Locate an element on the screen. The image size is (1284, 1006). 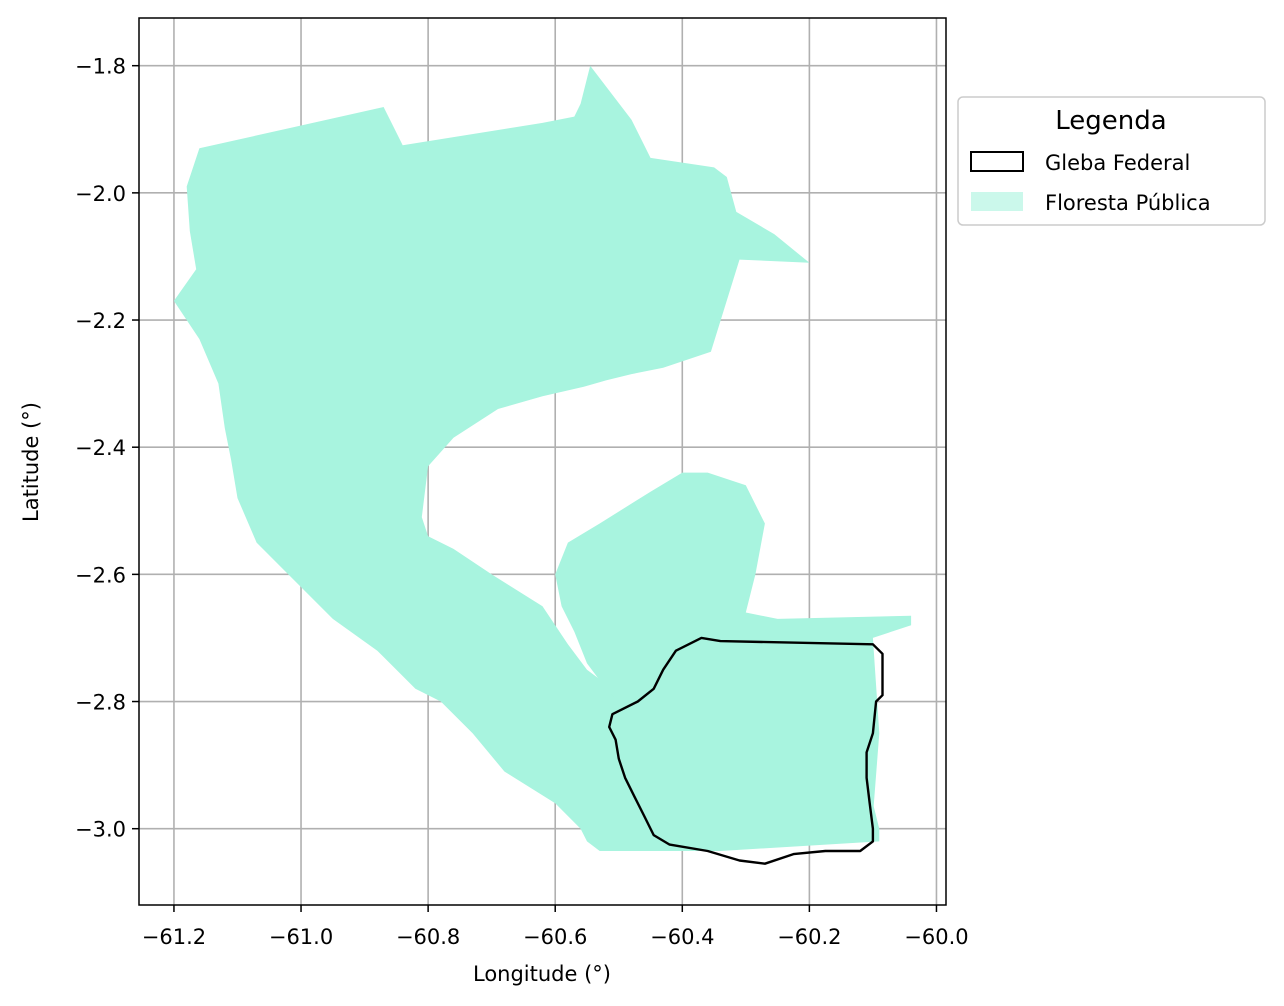
floresta-publica-polygon is located at coordinates (733, 660).